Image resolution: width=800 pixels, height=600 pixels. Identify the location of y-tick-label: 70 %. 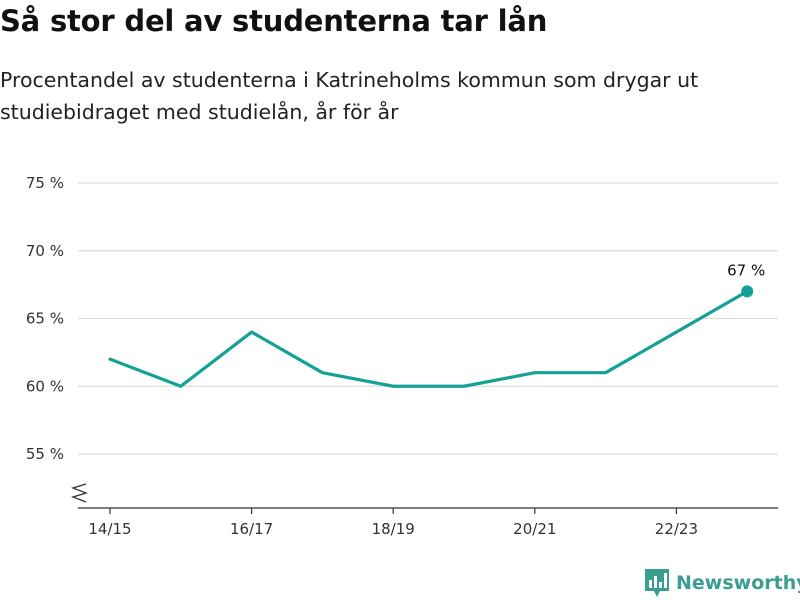
(45, 251).